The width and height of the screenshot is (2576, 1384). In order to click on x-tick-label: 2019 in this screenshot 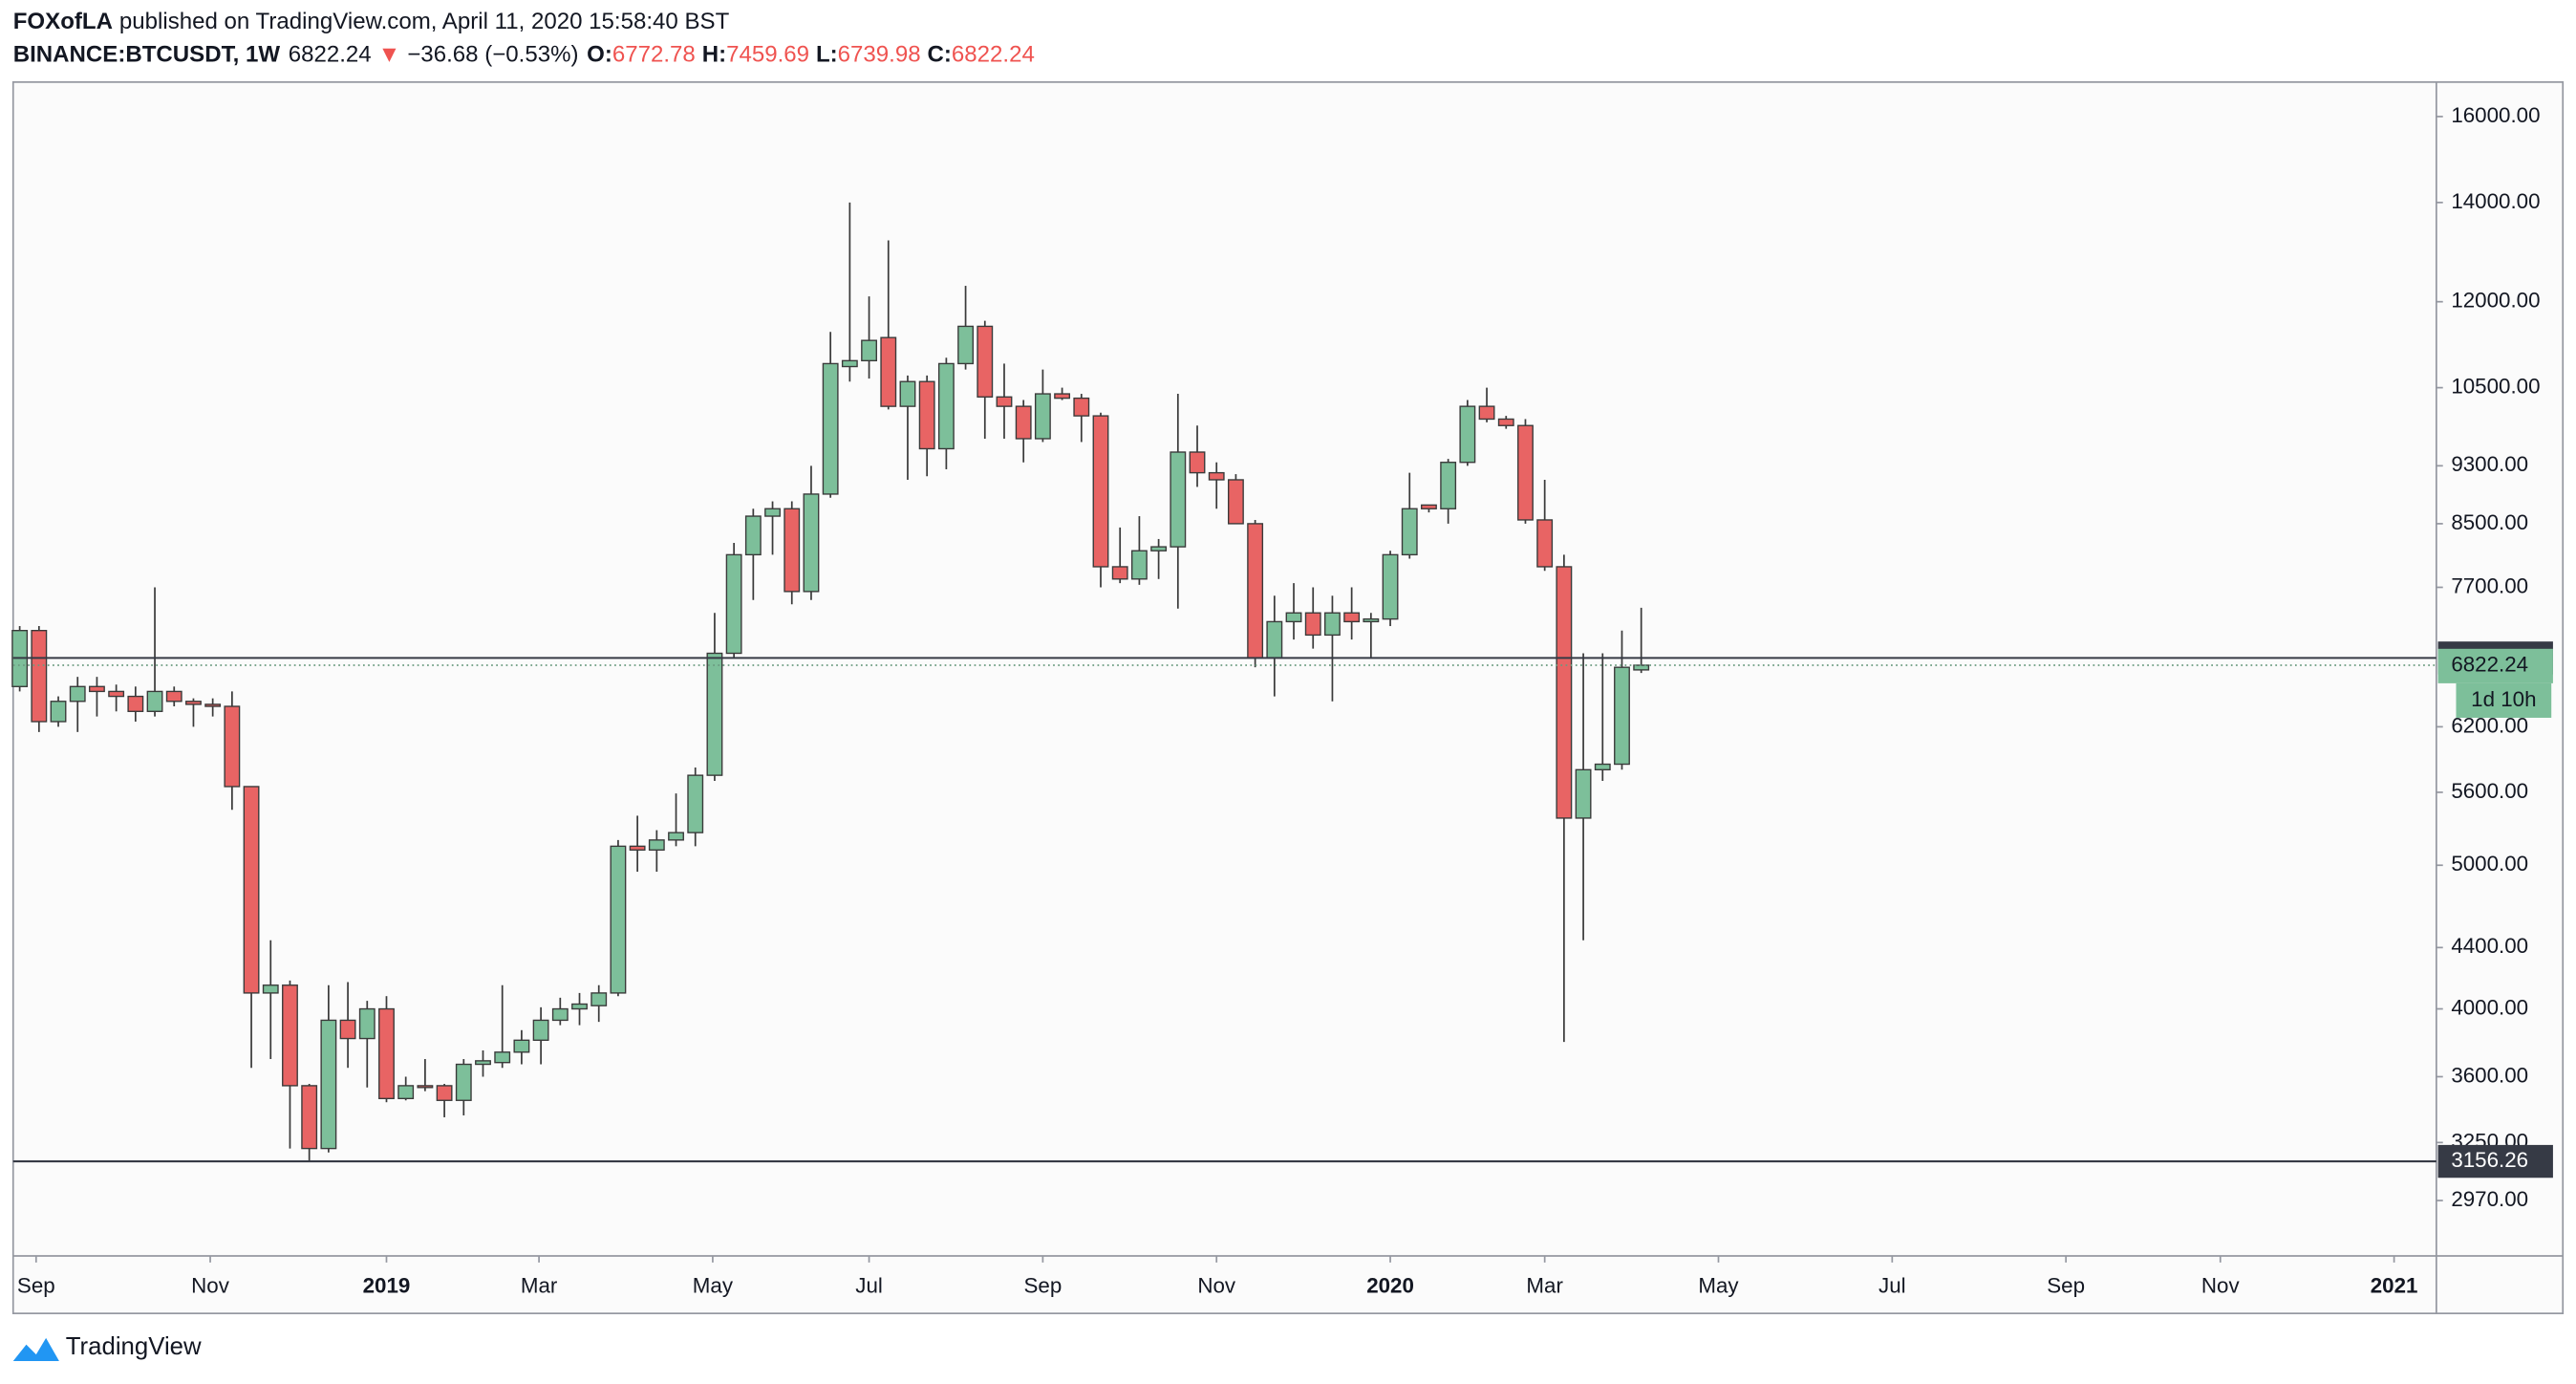, I will do `click(387, 1286)`.